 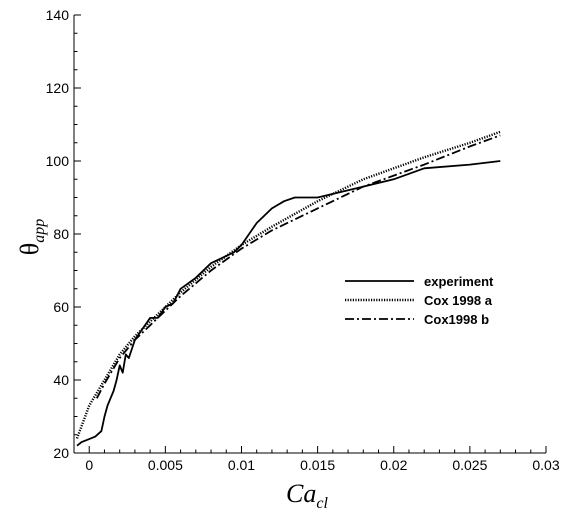 I want to click on y-tick-label: 80, so click(x=61, y=234).